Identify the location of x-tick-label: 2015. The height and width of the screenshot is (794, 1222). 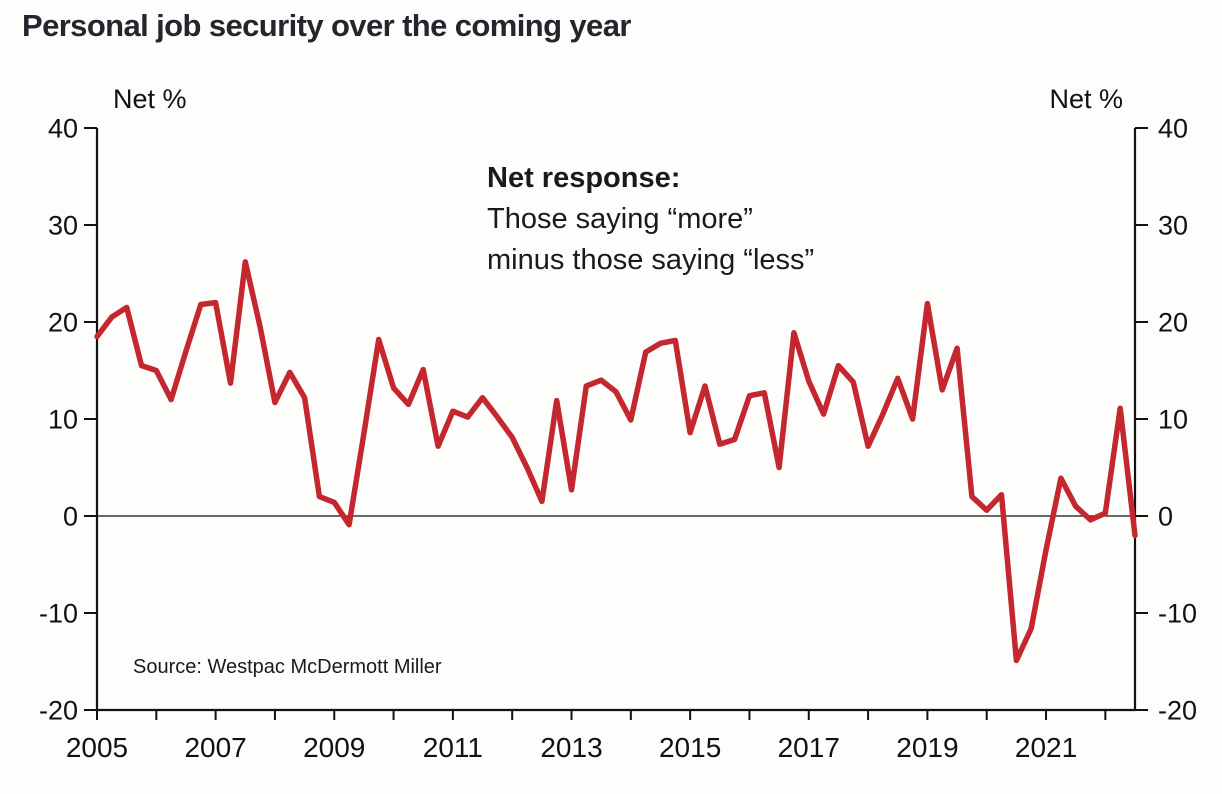
(690, 747).